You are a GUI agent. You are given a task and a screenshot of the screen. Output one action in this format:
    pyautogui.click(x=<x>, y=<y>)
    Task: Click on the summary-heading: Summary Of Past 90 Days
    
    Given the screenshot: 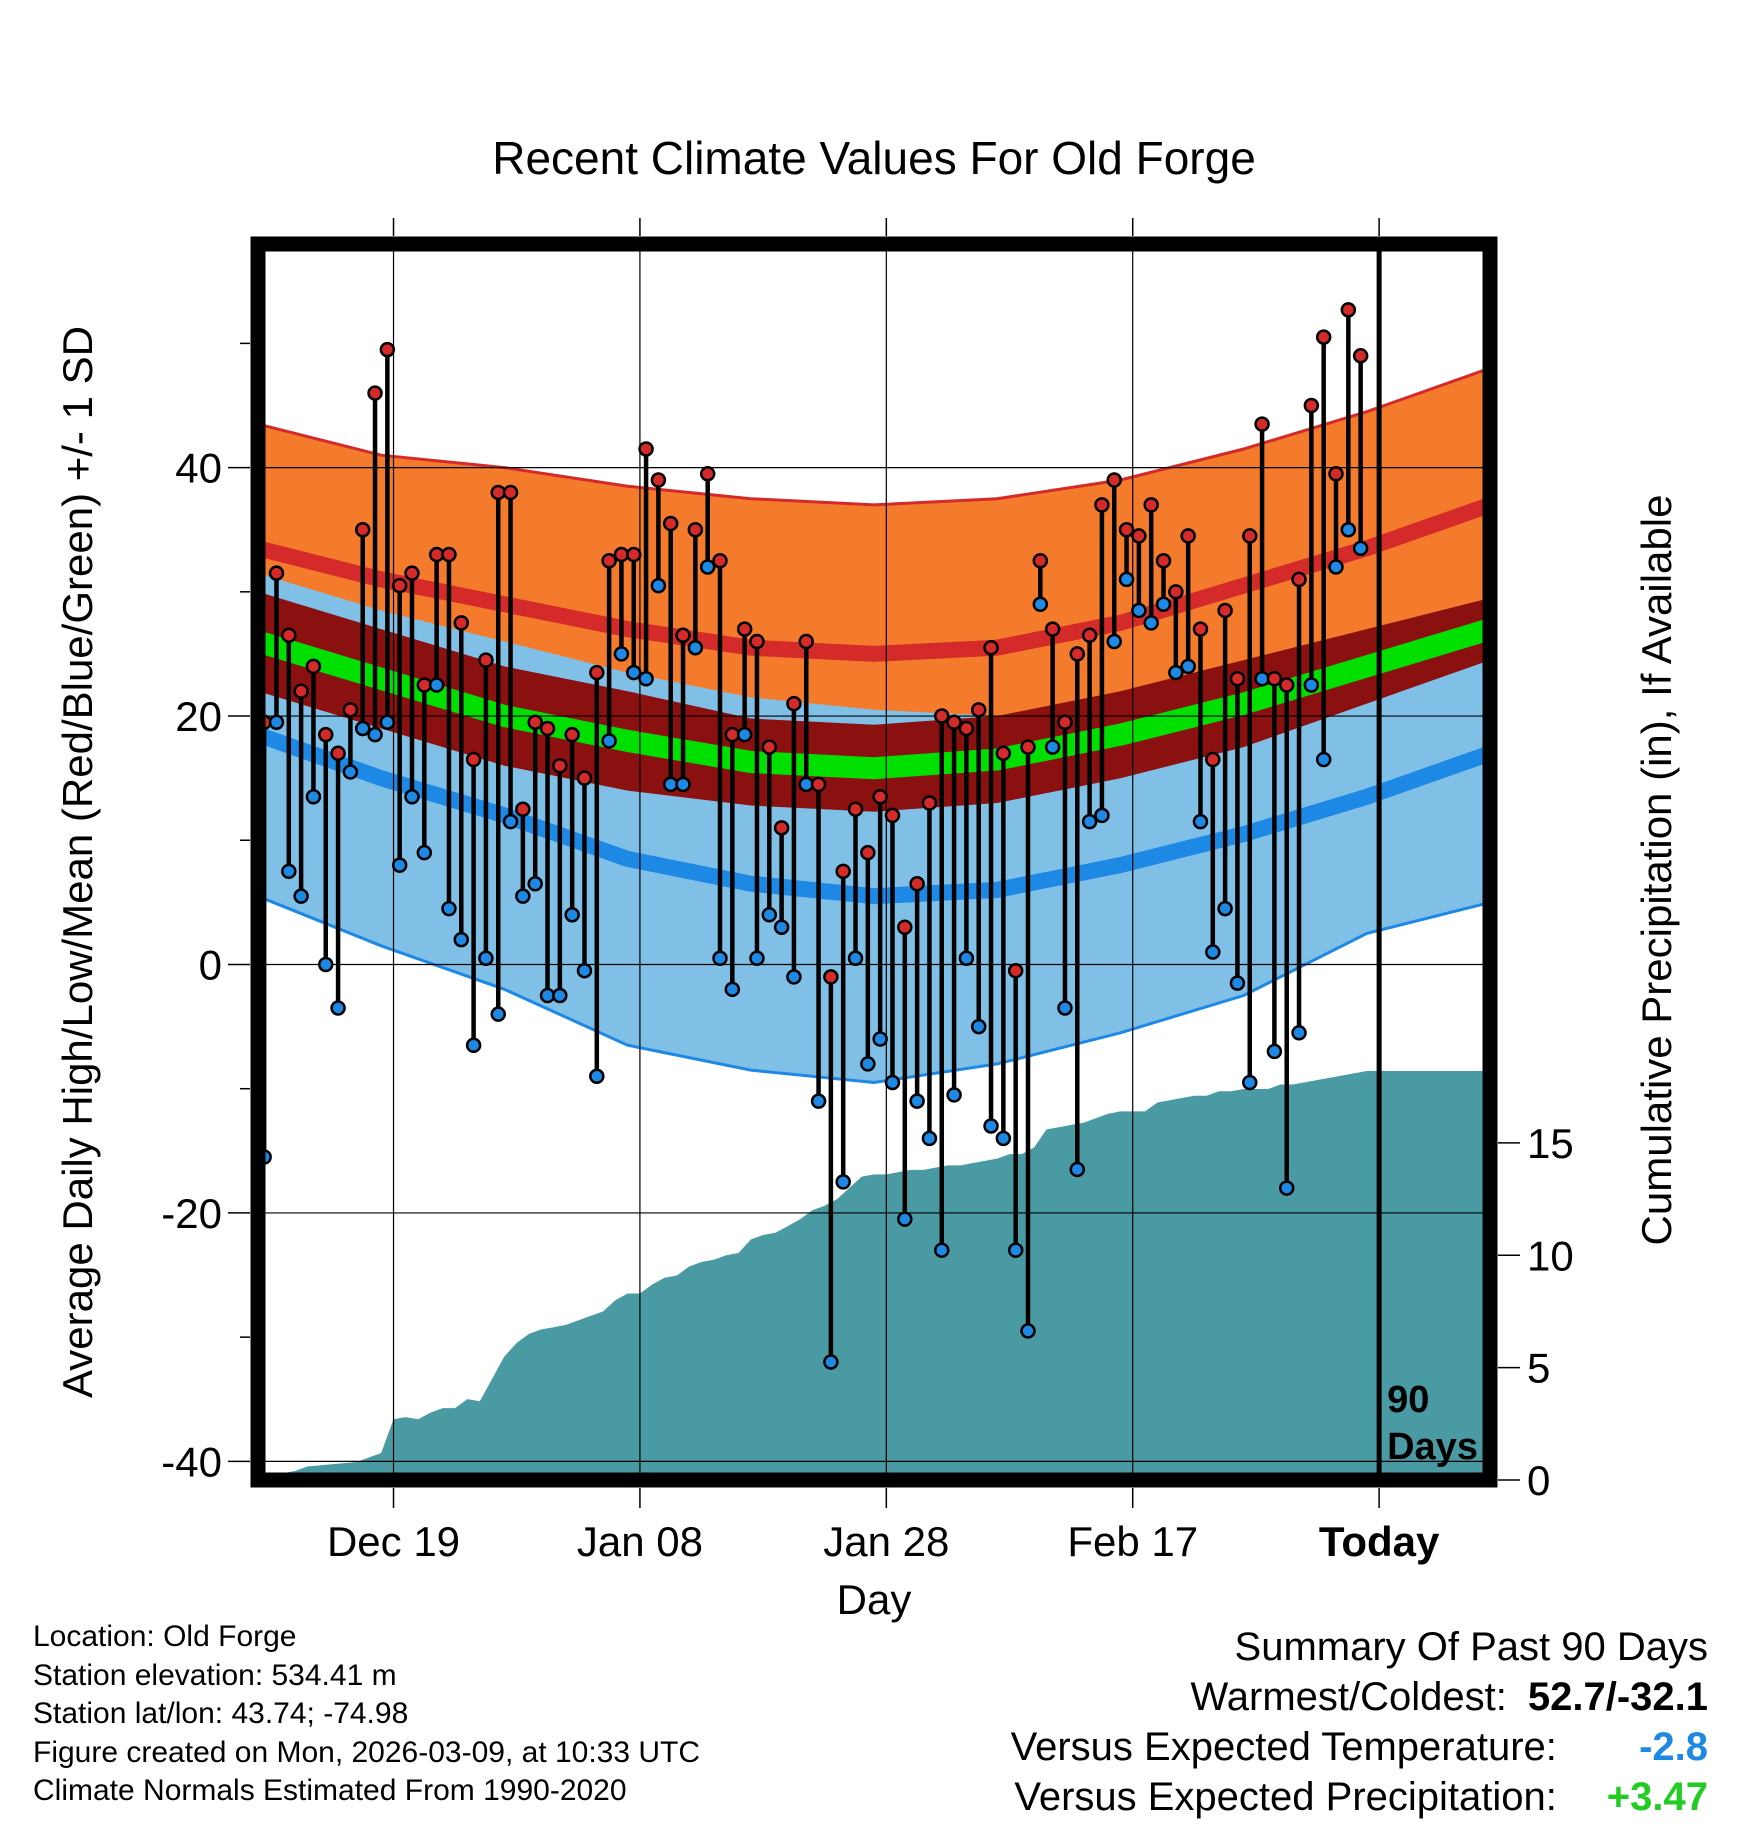 What is the action you would take?
    pyautogui.click(x=1471, y=1647)
    